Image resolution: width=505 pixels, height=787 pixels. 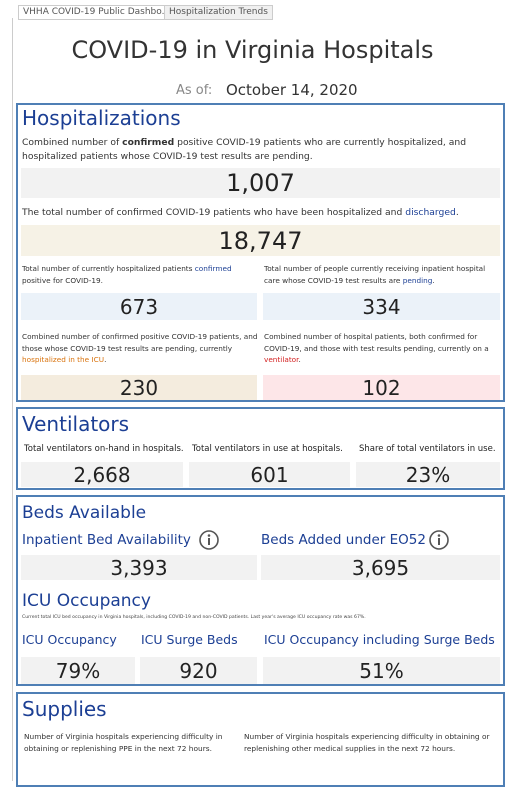 I want to click on value: 102, so click(x=381, y=387).